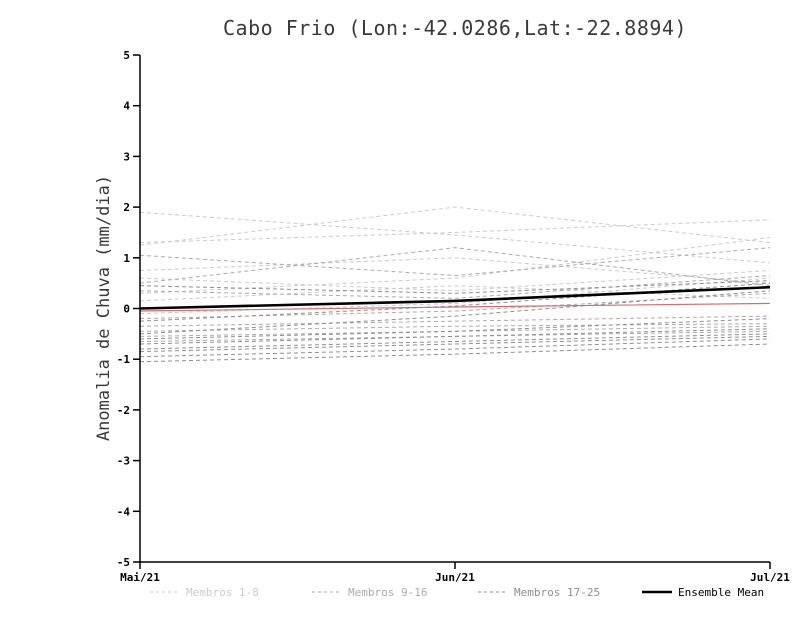 The height and width of the screenshot is (618, 800). What do you see at coordinates (222, 592) in the screenshot?
I see `legend-label: Membros 1-8` at bounding box center [222, 592].